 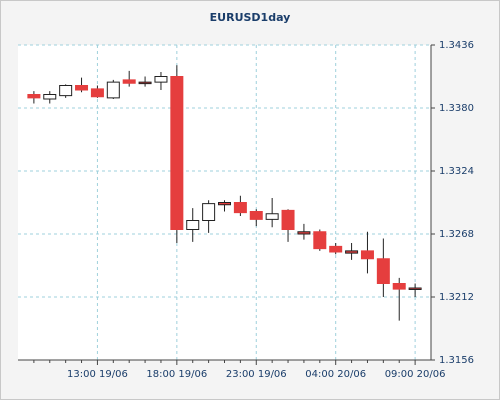 What do you see at coordinates (456, 171) in the screenshot?
I see `y-tick-label: 1.3324` at bounding box center [456, 171].